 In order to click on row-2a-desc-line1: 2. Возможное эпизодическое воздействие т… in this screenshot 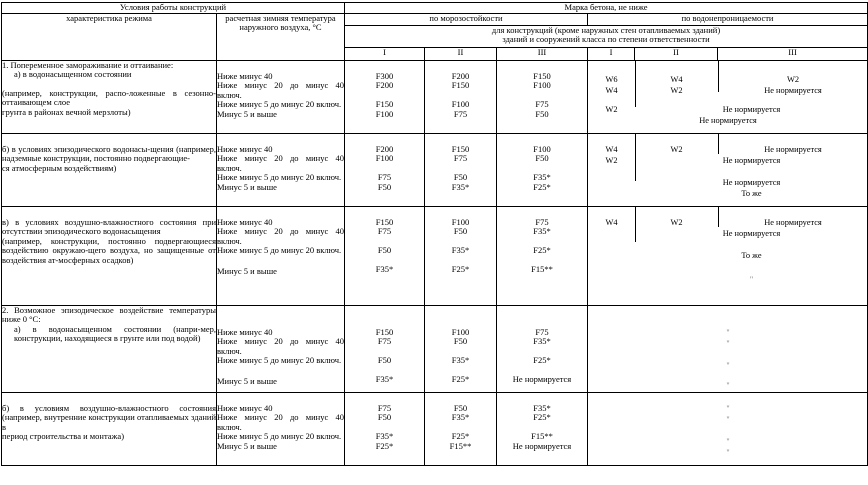, I will do `click(109, 314)`.